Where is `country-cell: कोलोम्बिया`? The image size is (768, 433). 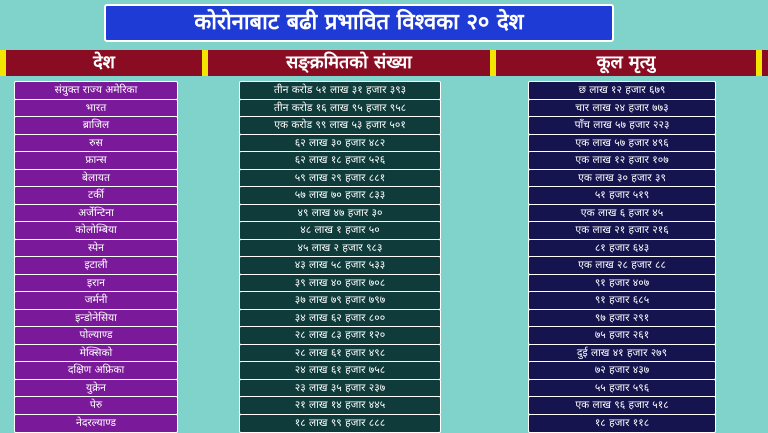 country-cell: कोलोम्बिया is located at coordinates (96, 230).